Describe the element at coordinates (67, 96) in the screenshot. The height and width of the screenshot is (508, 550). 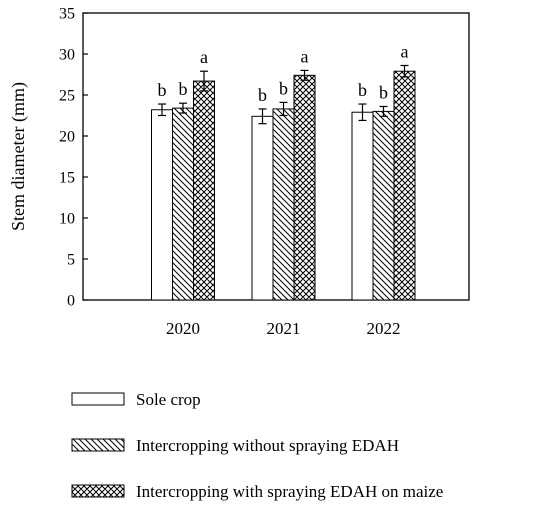
I see `y-tick-label: 25` at that location.